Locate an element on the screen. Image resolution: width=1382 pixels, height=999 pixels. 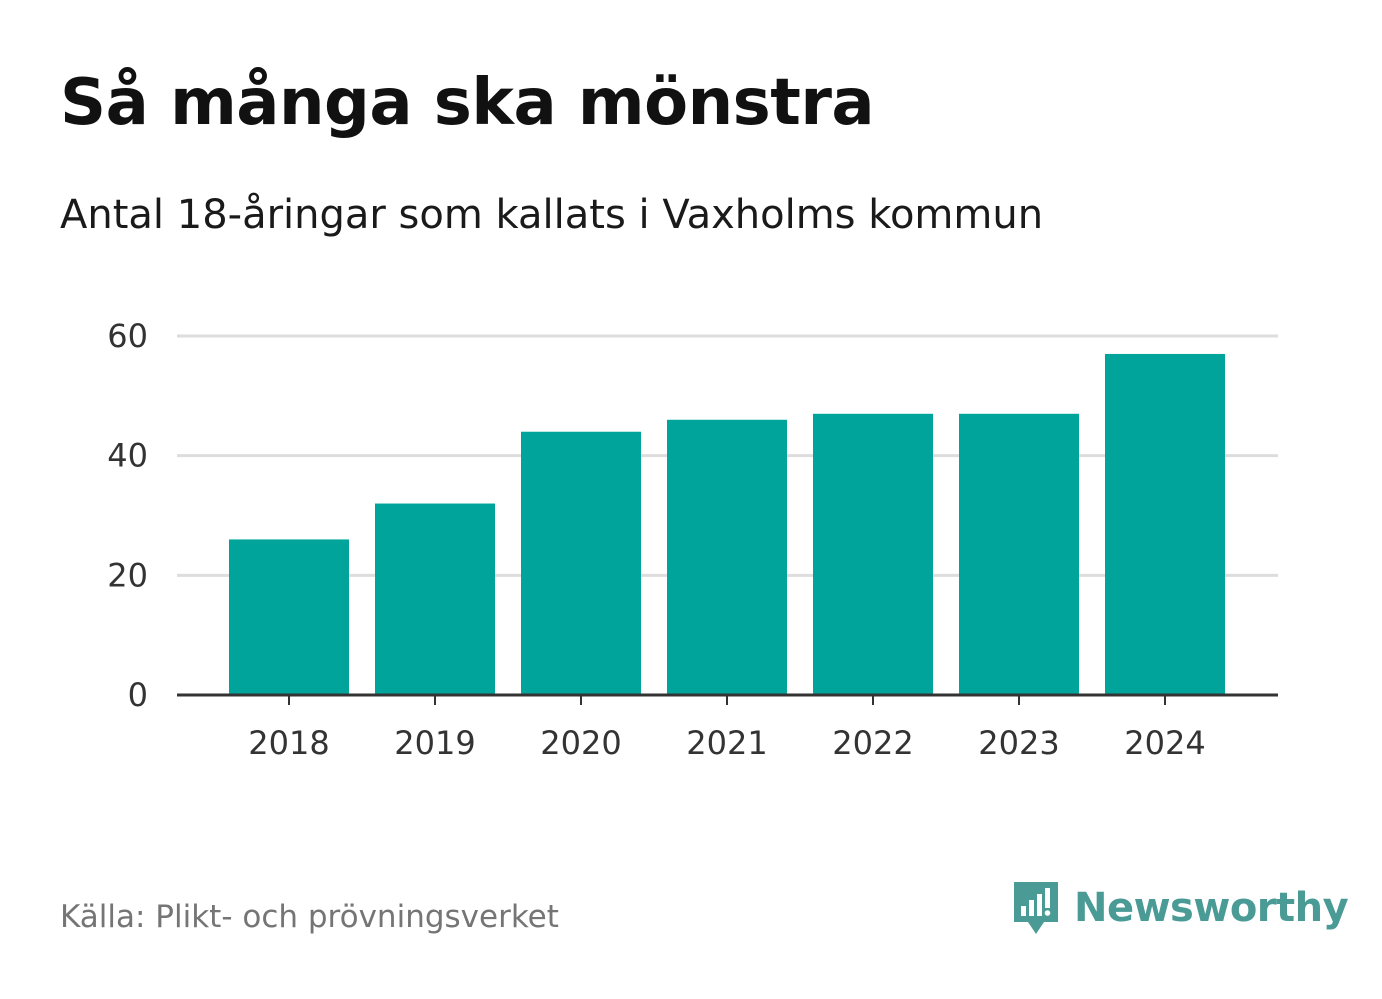
y-tick-label: 60 is located at coordinates (127, 336).